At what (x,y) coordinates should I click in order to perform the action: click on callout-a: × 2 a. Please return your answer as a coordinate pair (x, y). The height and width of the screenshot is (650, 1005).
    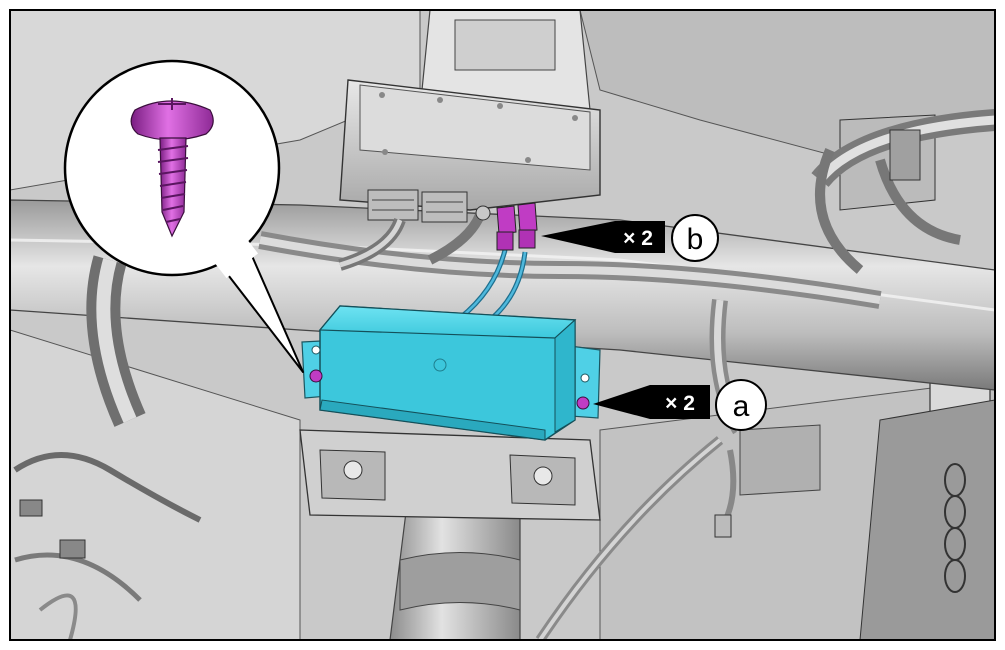
    Looking at the image, I should click on (680, 405).